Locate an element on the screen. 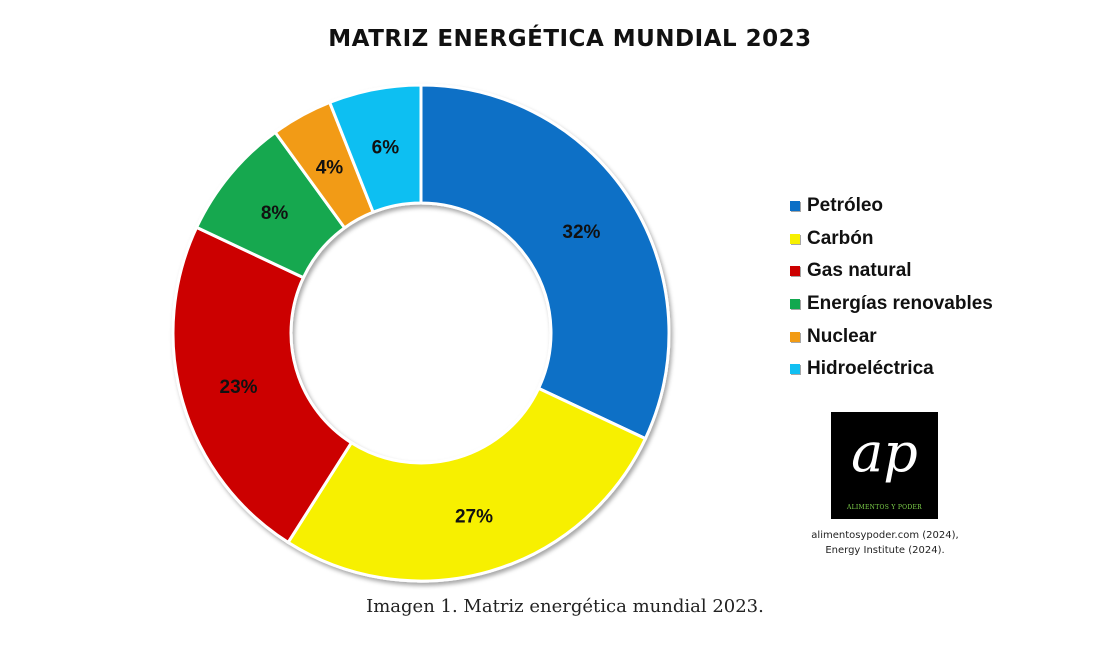  legend-label-3: Energías renovables is located at coordinates (900, 304).